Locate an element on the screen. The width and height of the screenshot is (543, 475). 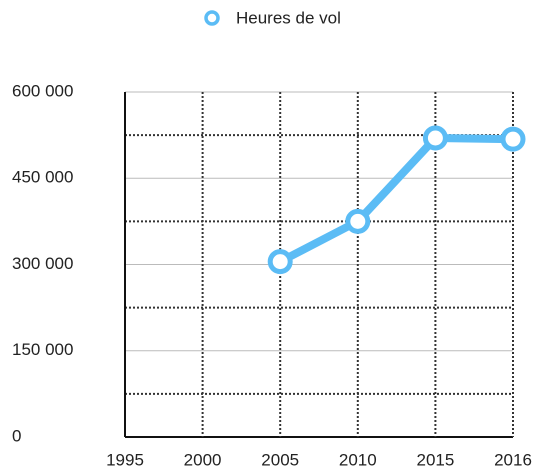
x-tick-label: 1995 is located at coordinates (125, 459).